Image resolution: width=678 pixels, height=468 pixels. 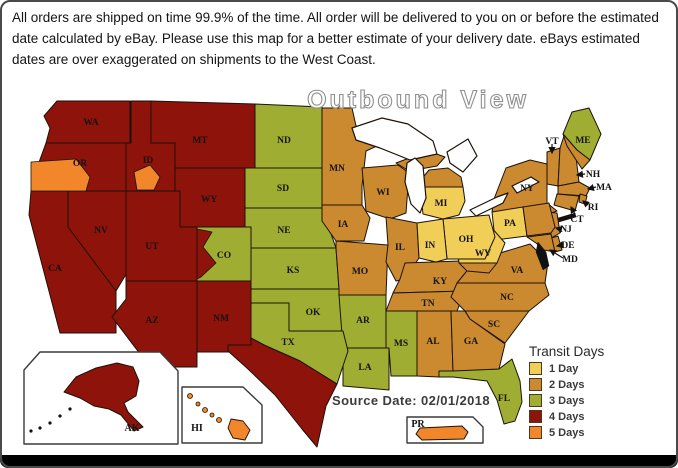 What do you see at coordinates (206, 254) in the screenshot?
I see `patch-co` at bounding box center [206, 254].